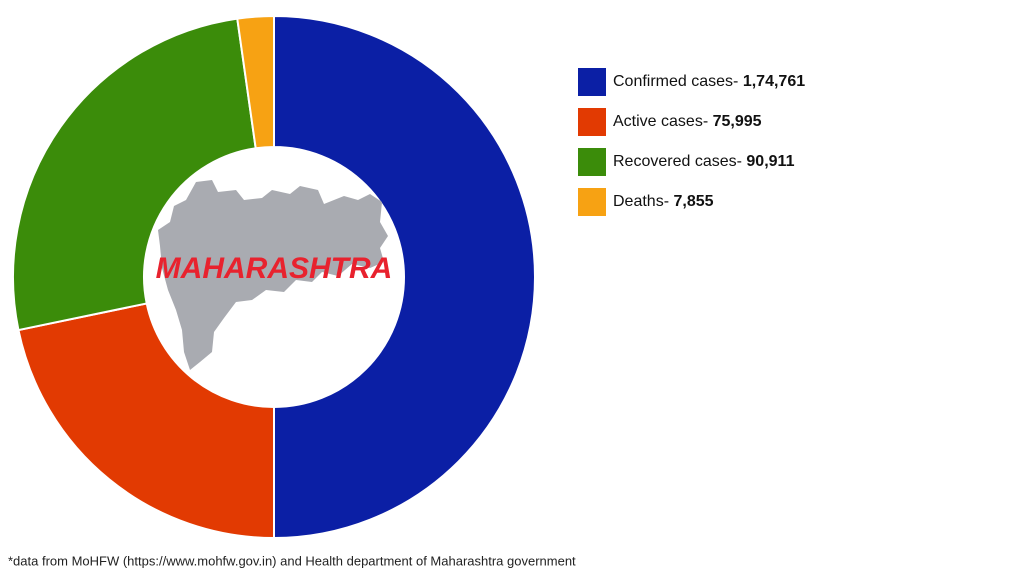 Image resolution: width=1024 pixels, height=576 pixels. What do you see at coordinates (675, 81) in the screenshot?
I see `legend-name: Confirmed cases-` at bounding box center [675, 81].